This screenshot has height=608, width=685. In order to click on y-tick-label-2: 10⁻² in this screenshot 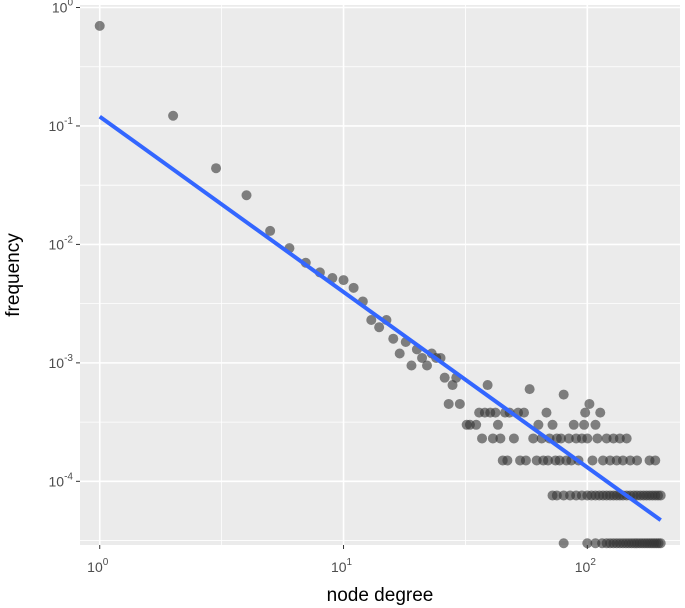, I will do `click(61, 243)`.